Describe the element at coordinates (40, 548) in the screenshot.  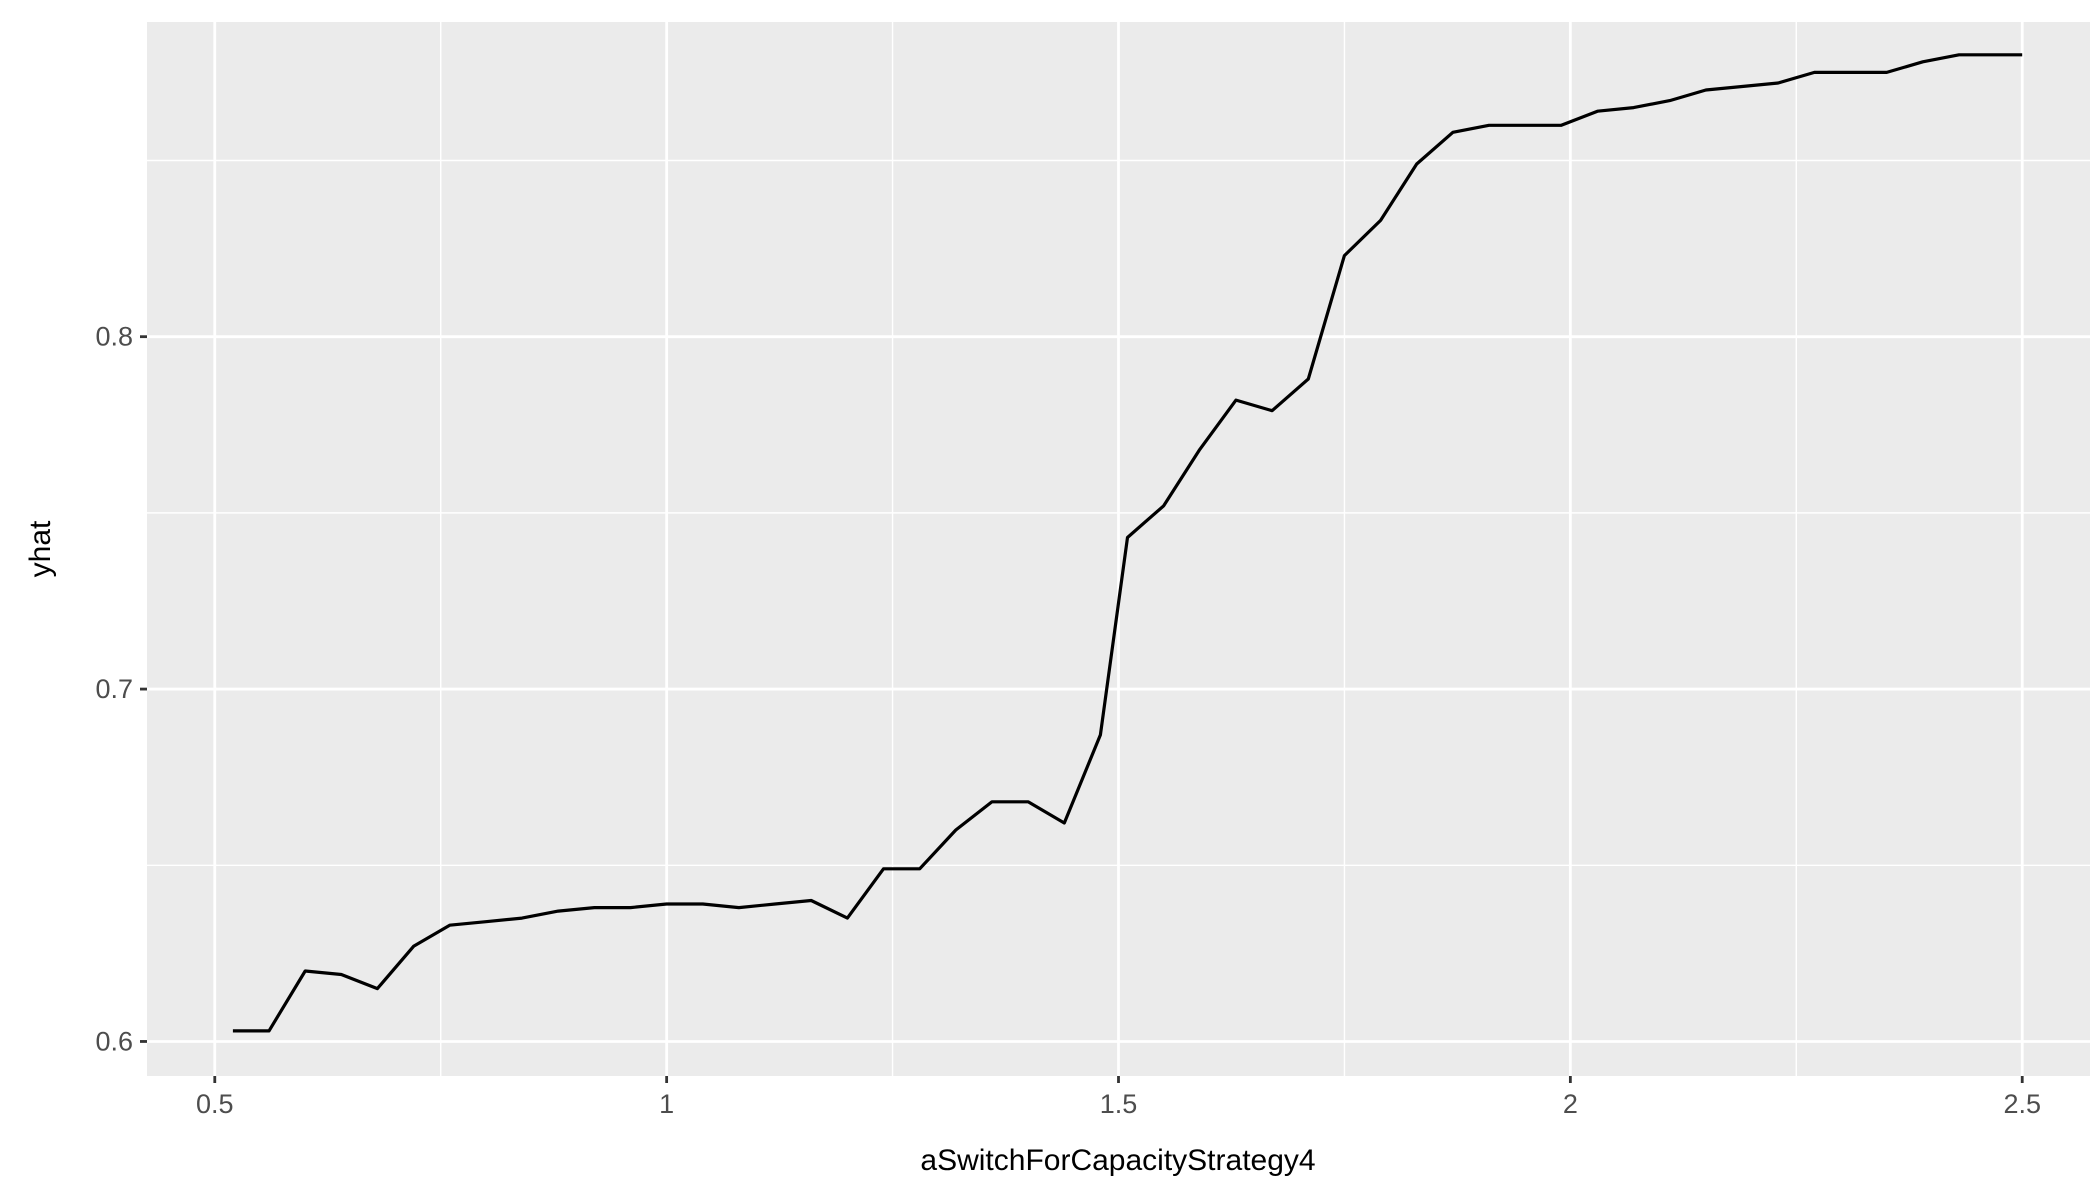
I see `y-axis-title: yhat` at that location.